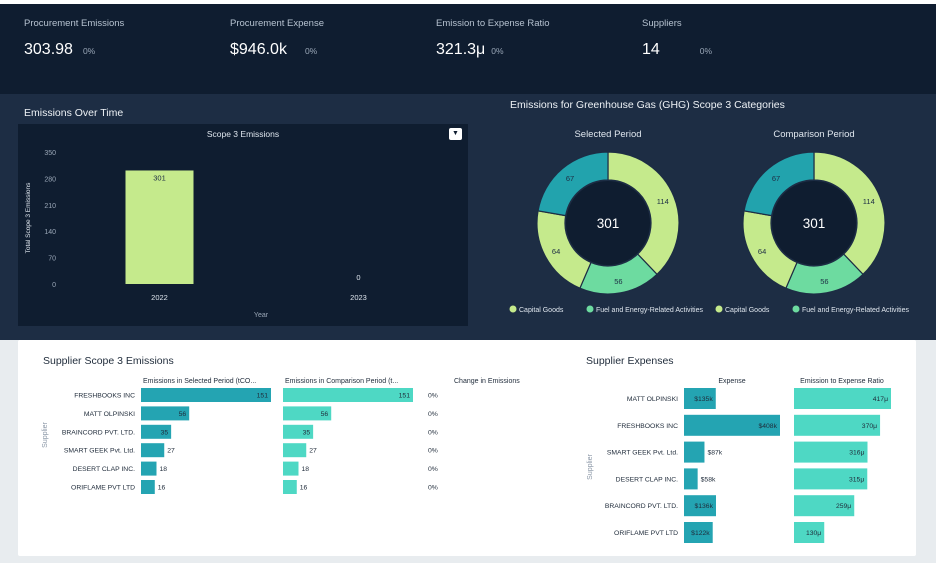  I want to click on kpi-value: 303.98, so click(48, 49).